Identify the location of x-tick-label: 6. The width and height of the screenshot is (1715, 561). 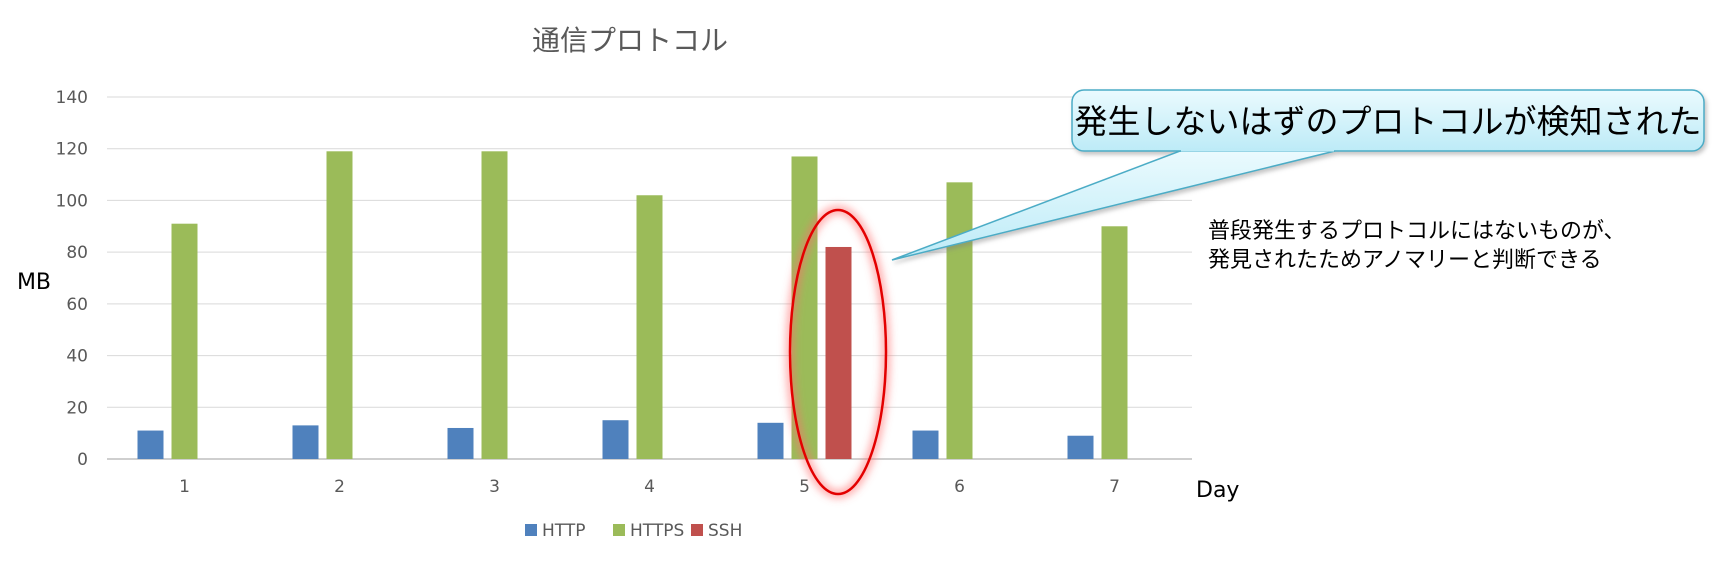
(959, 487).